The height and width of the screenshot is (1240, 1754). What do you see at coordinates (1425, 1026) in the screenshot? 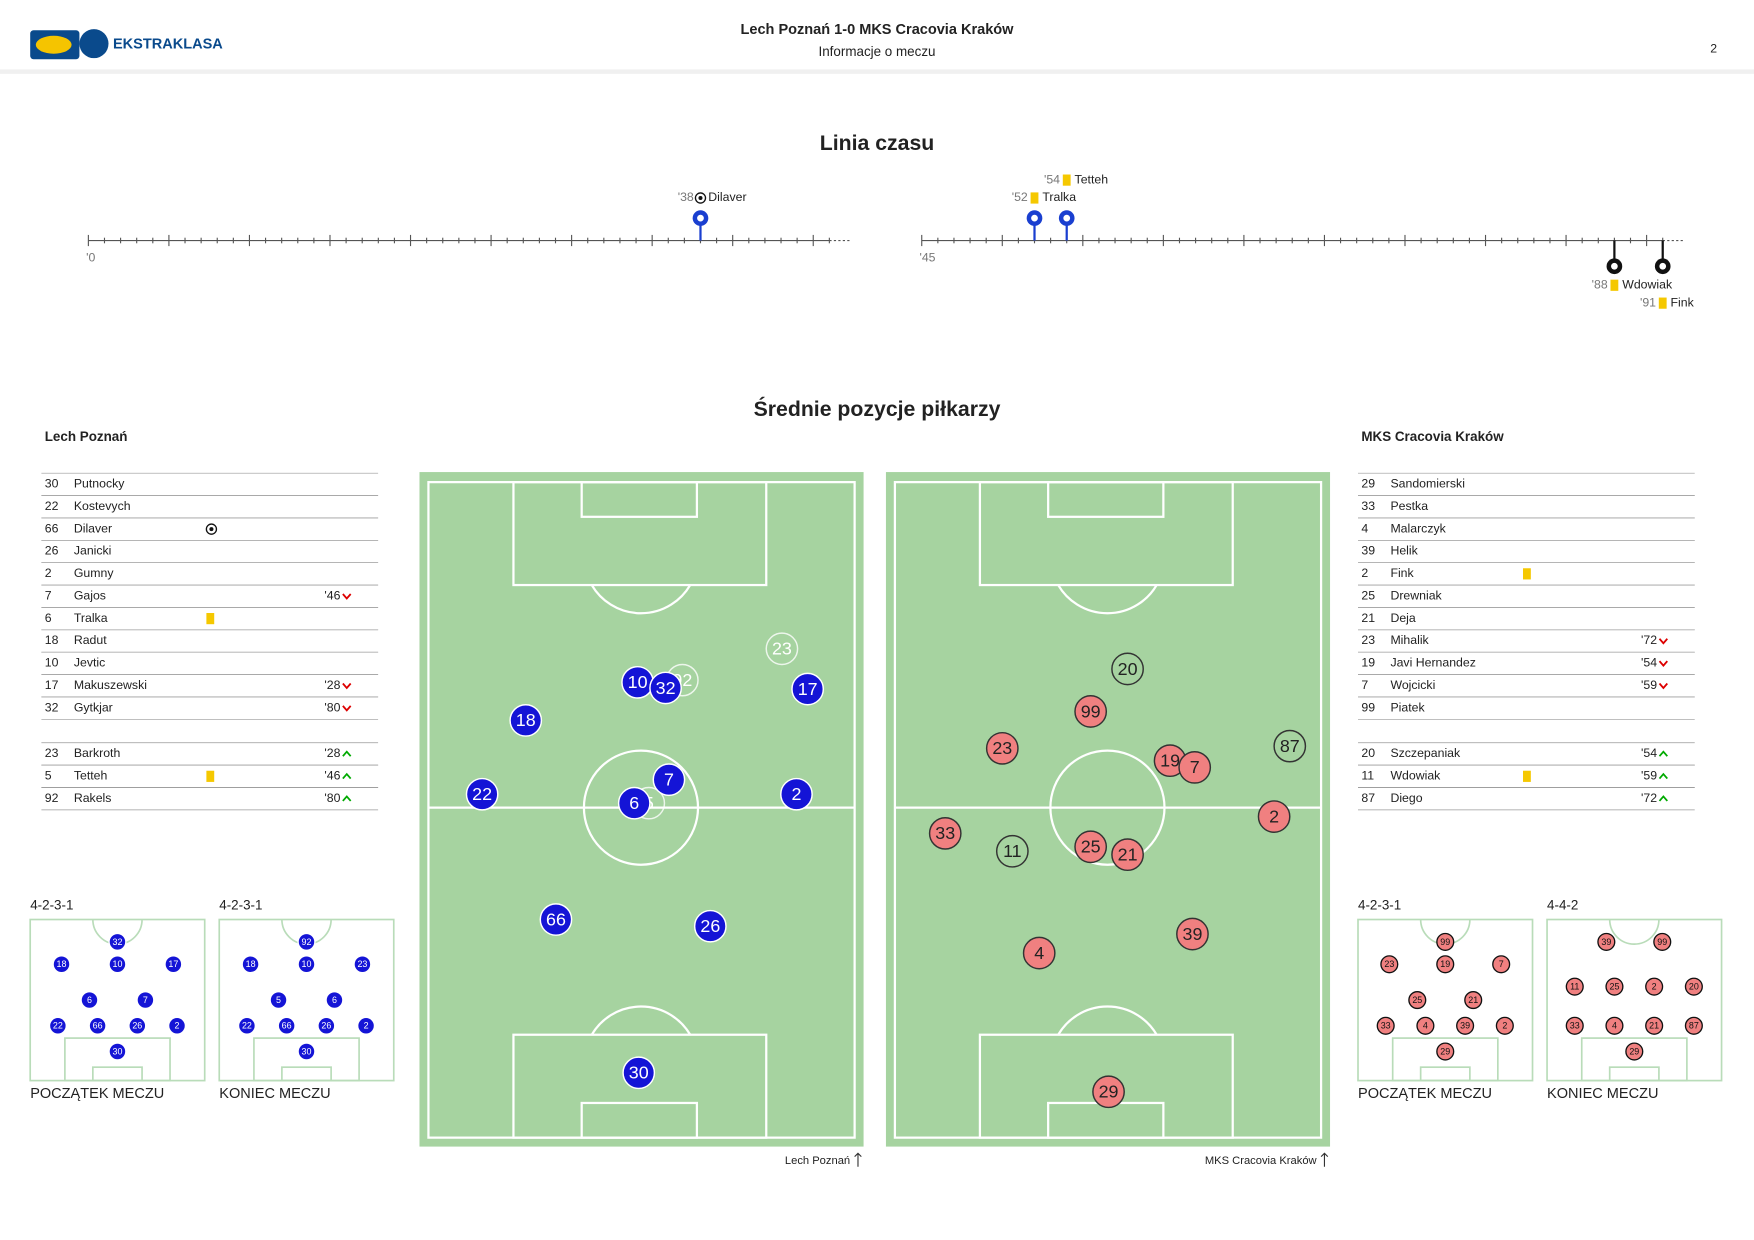
I see `formation-number: 4` at bounding box center [1425, 1026].